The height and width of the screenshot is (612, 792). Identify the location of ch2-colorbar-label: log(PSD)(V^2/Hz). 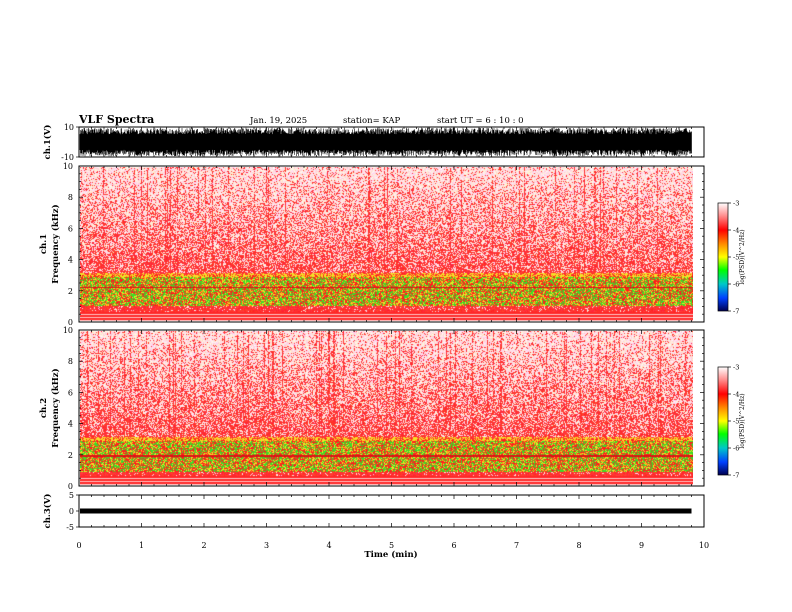
(742, 420).